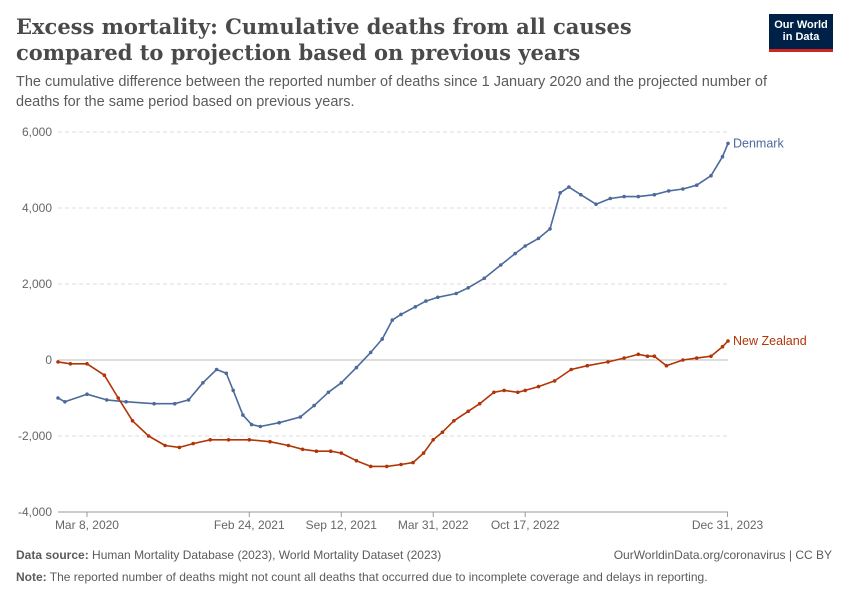 The image size is (850, 600). What do you see at coordinates (770, 341) in the screenshot?
I see `series-label: New Zealand` at bounding box center [770, 341].